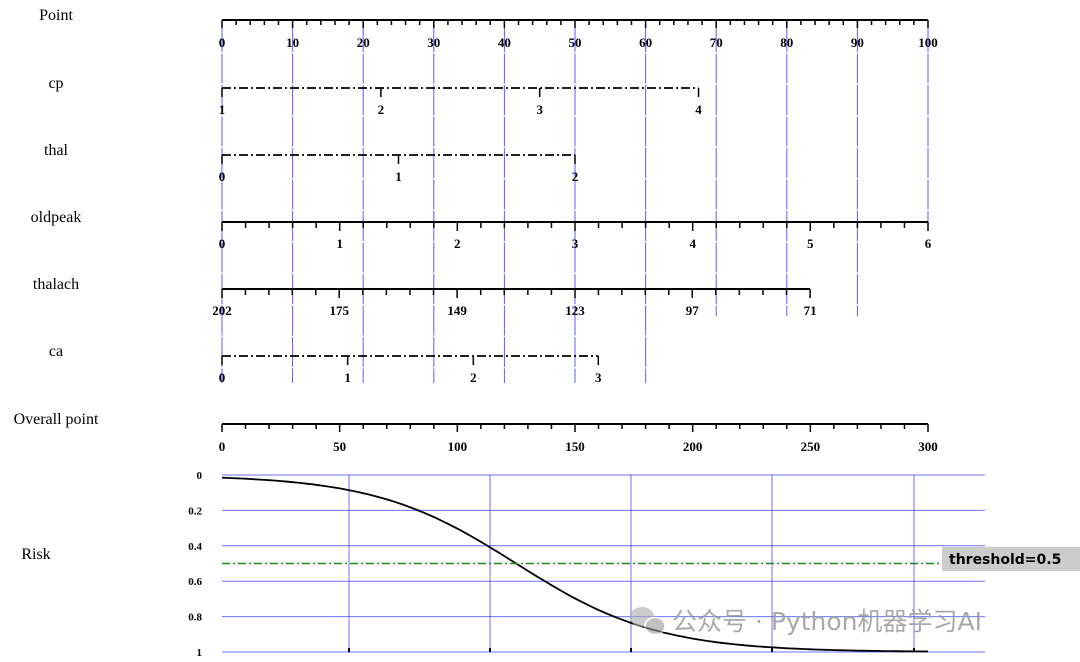 This screenshot has width=1080, height=662. What do you see at coordinates (292, 42) in the screenshot?
I see `point-tick-label: 10` at bounding box center [292, 42].